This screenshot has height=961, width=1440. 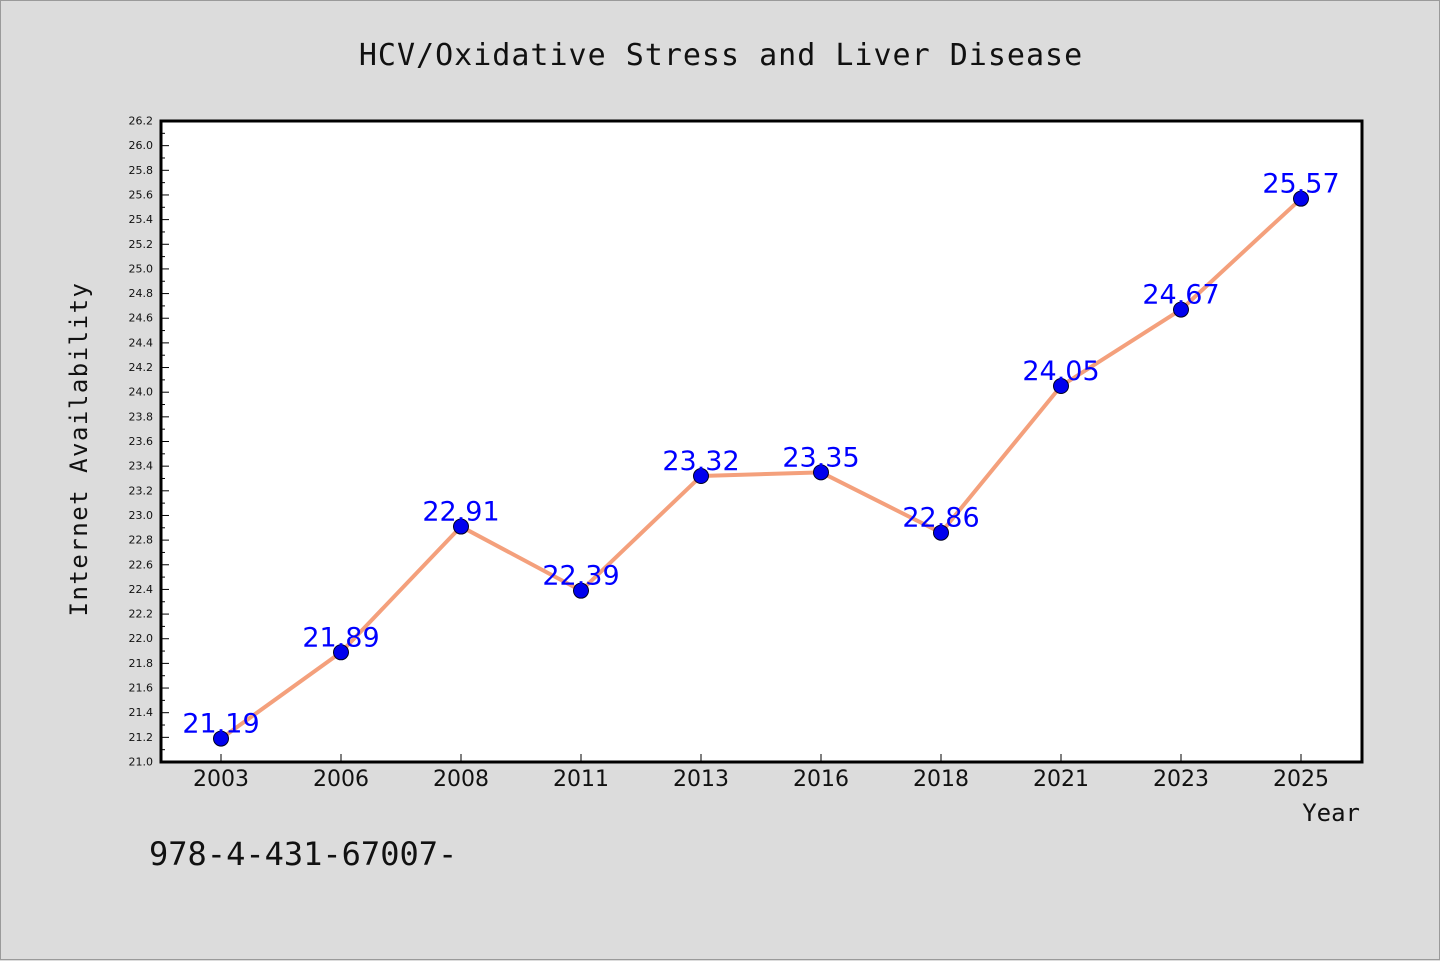 I want to click on y-tick-label: 26.2, so click(x=141, y=121).